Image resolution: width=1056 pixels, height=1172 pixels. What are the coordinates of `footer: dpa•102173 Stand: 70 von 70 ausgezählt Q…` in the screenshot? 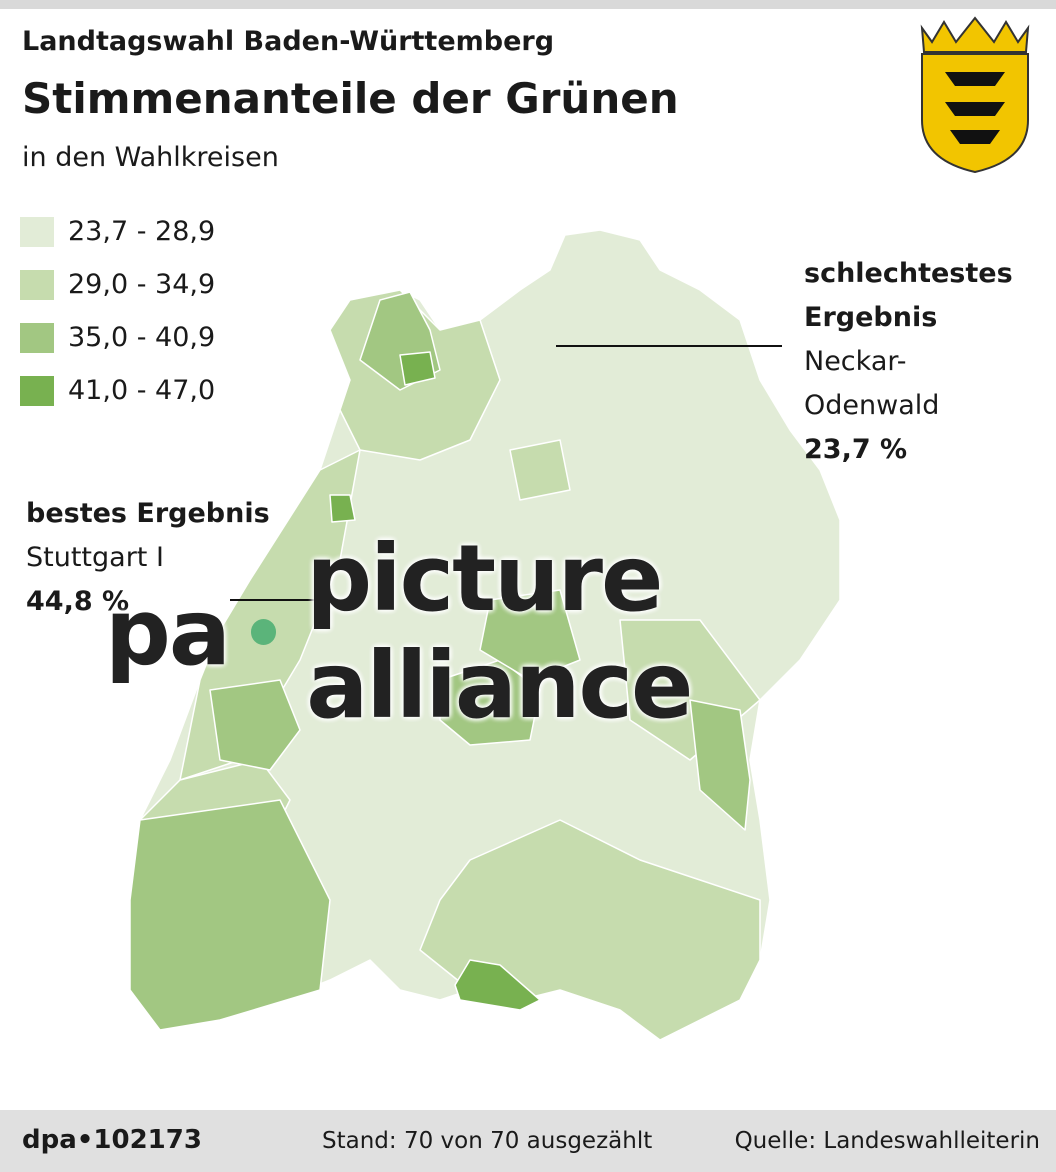 It's located at (528, 1141).